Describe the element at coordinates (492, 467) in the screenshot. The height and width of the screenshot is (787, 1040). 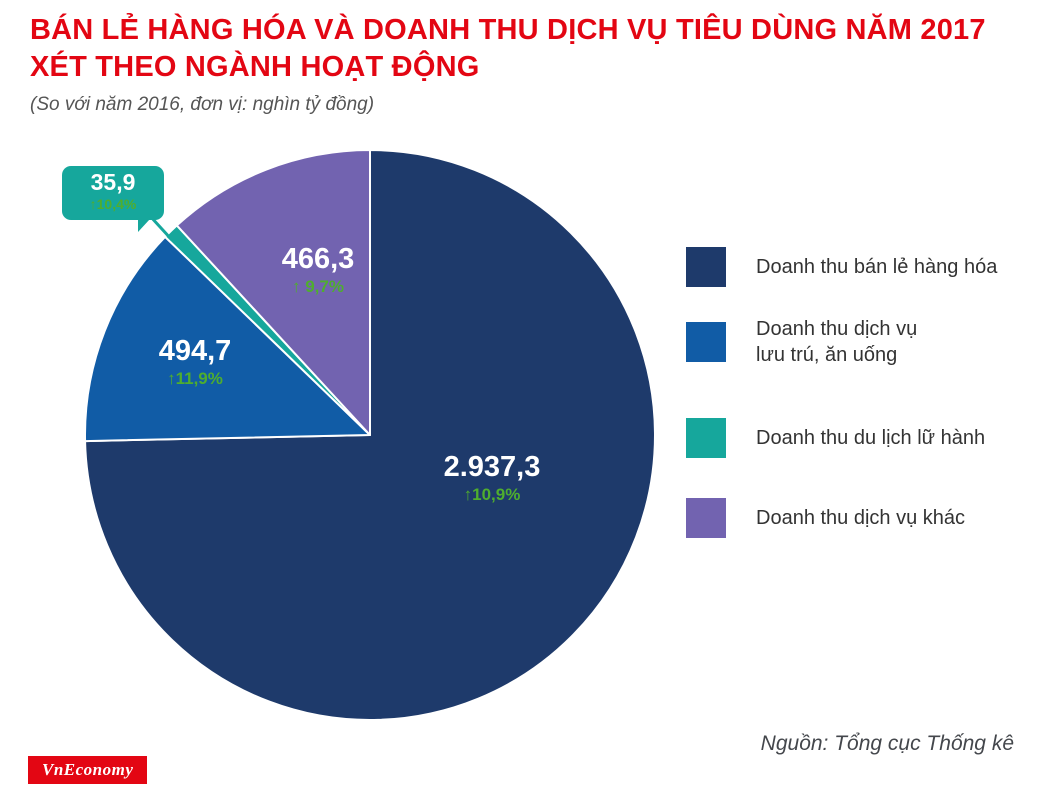
I see `slice-value: 2.937,3` at that location.